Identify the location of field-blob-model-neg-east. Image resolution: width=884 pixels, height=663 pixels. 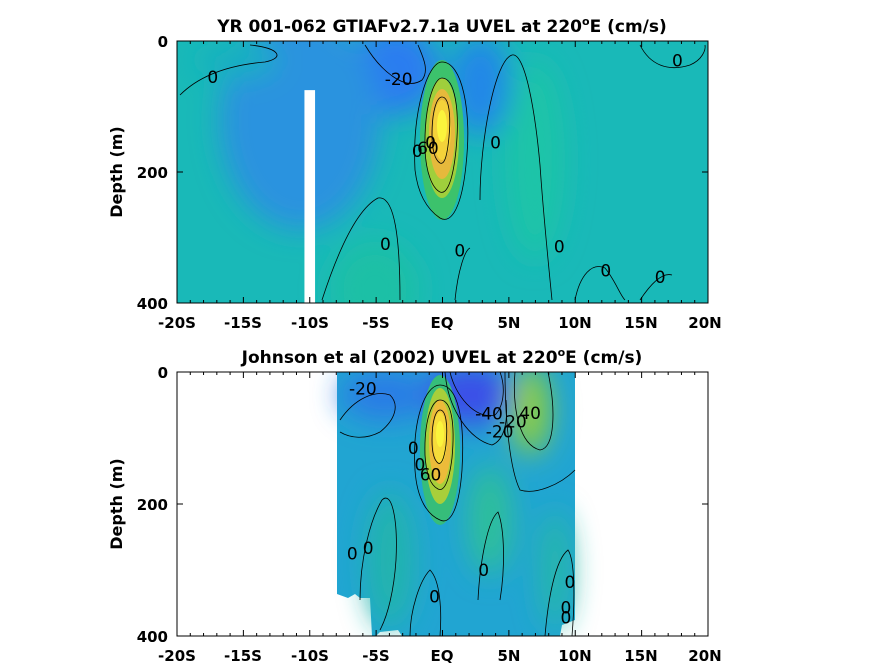
(480, 88).